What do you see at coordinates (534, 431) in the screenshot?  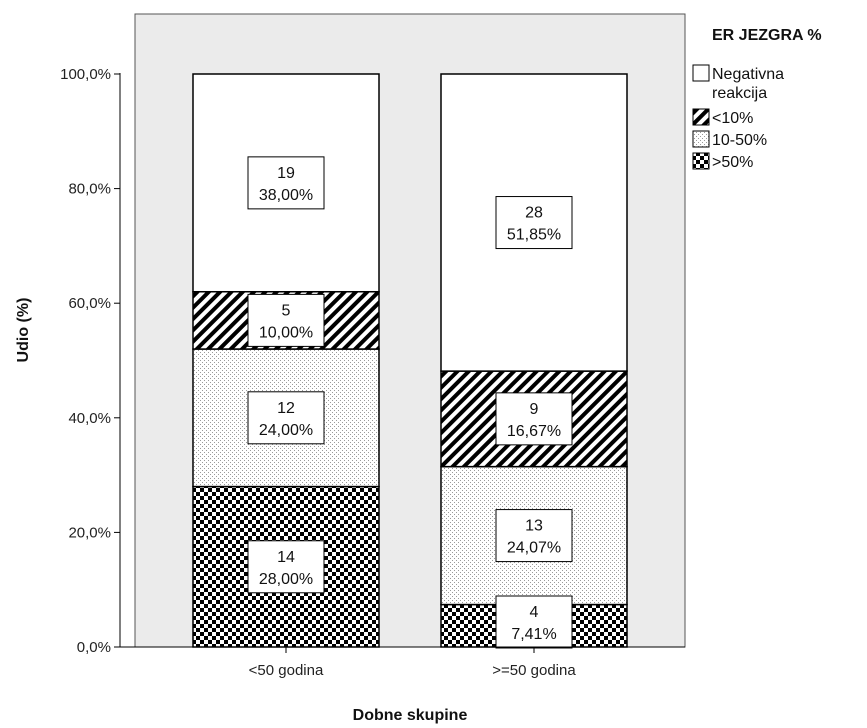 I see `segment-percent-label: 16,67%` at bounding box center [534, 431].